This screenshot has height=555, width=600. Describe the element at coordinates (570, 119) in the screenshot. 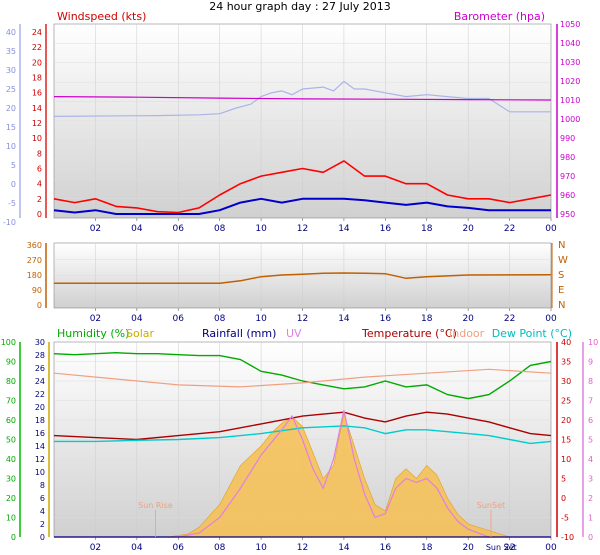

I see `baro-ytick-label: 1000` at that location.